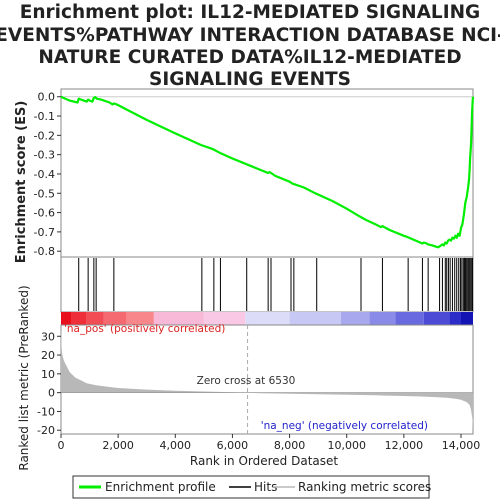  What do you see at coordinates (290, 445) in the screenshot?
I see `x-tick-label: 8,000` at bounding box center [290, 445].